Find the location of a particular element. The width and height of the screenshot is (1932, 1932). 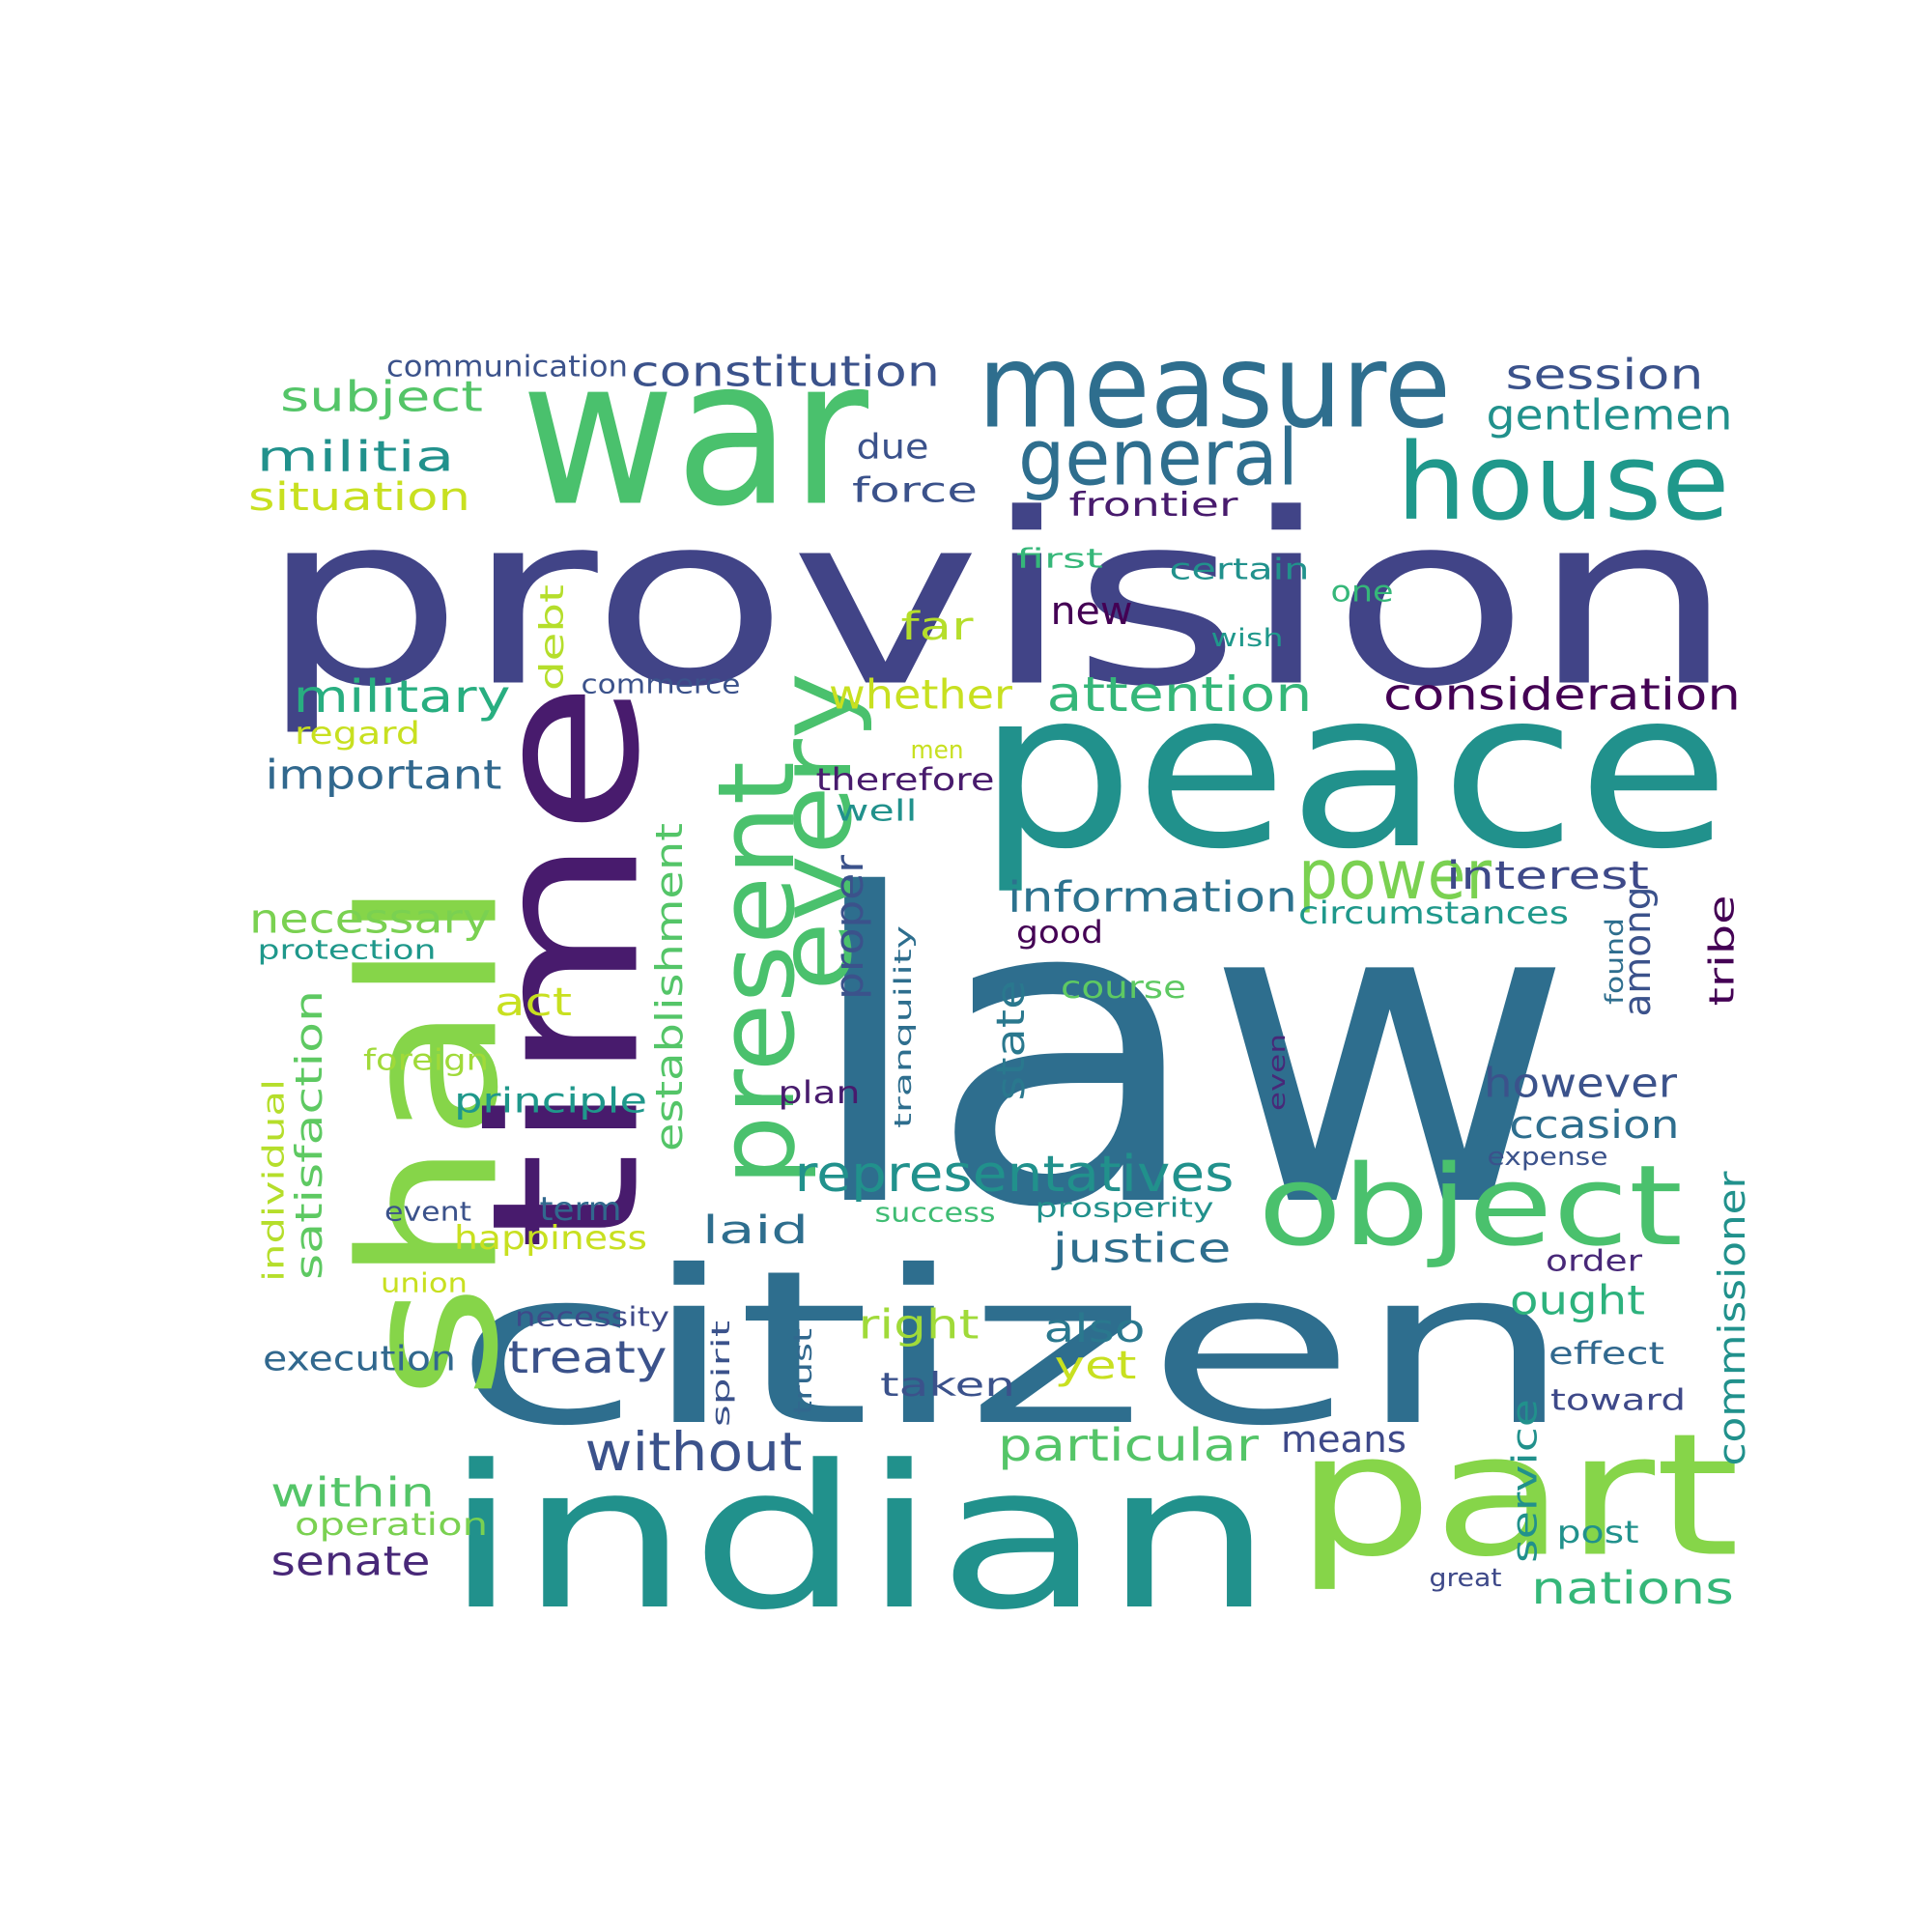

word-without: without is located at coordinates (694, 1452).